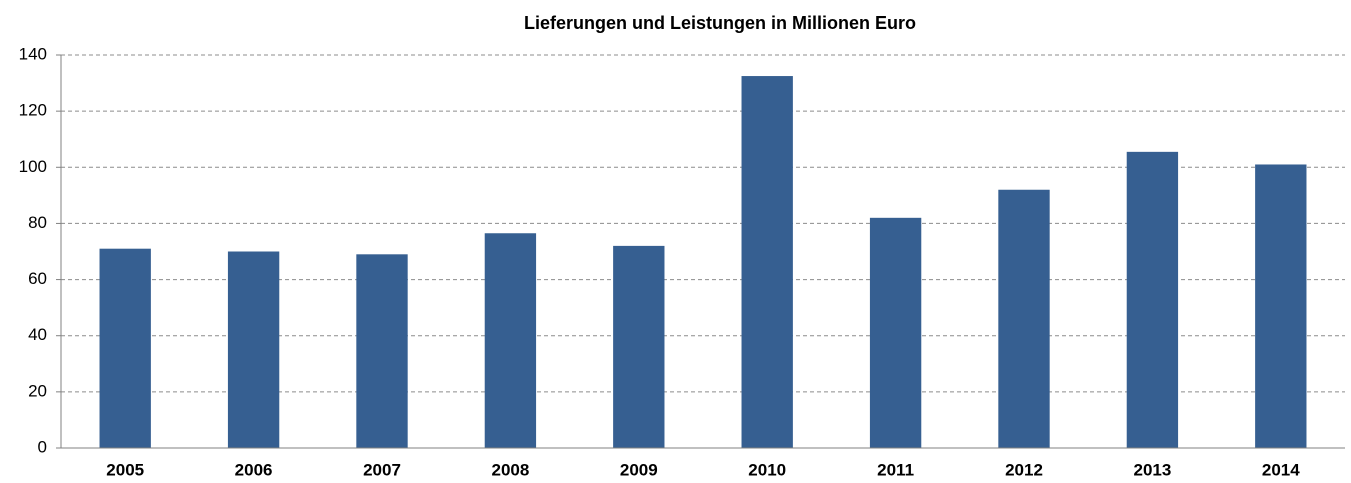  Describe the element at coordinates (1024, 469) in the screenshot. I see `x-tick-label: 2012` at that location.